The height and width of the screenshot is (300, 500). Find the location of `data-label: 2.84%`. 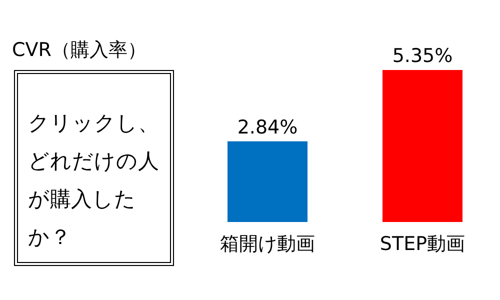

data-label: 2.84% is located at coordinates (267, 127).